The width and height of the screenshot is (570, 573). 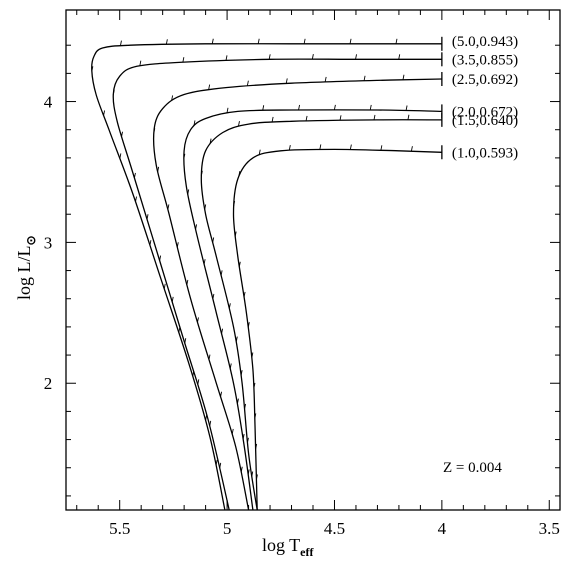 What do you see at coordinates (307, 552) in the screenshot?
I see `x-axis-label-sub: eff` at bounding box center [307, 552].